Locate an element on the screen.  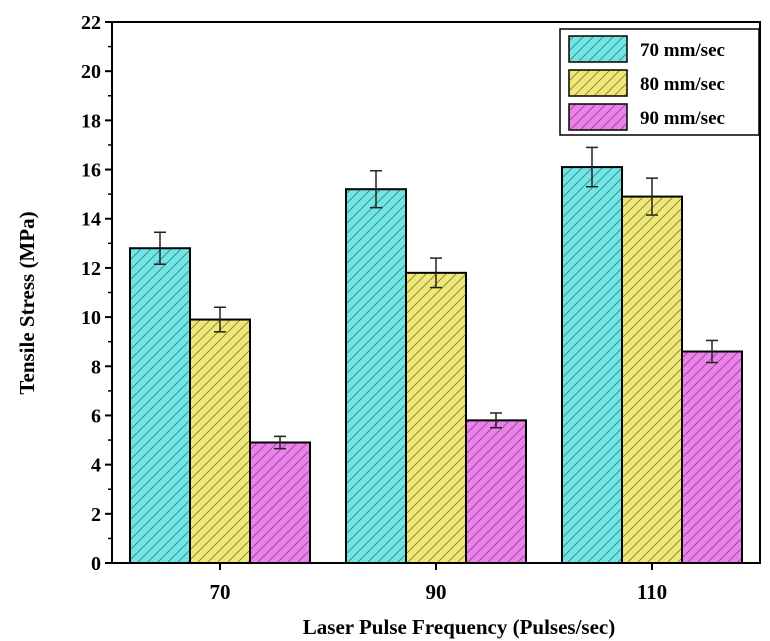
x-axis-label: Laser Pulse Frequency (Pulses/sec) is located at coordinates (459, 627).